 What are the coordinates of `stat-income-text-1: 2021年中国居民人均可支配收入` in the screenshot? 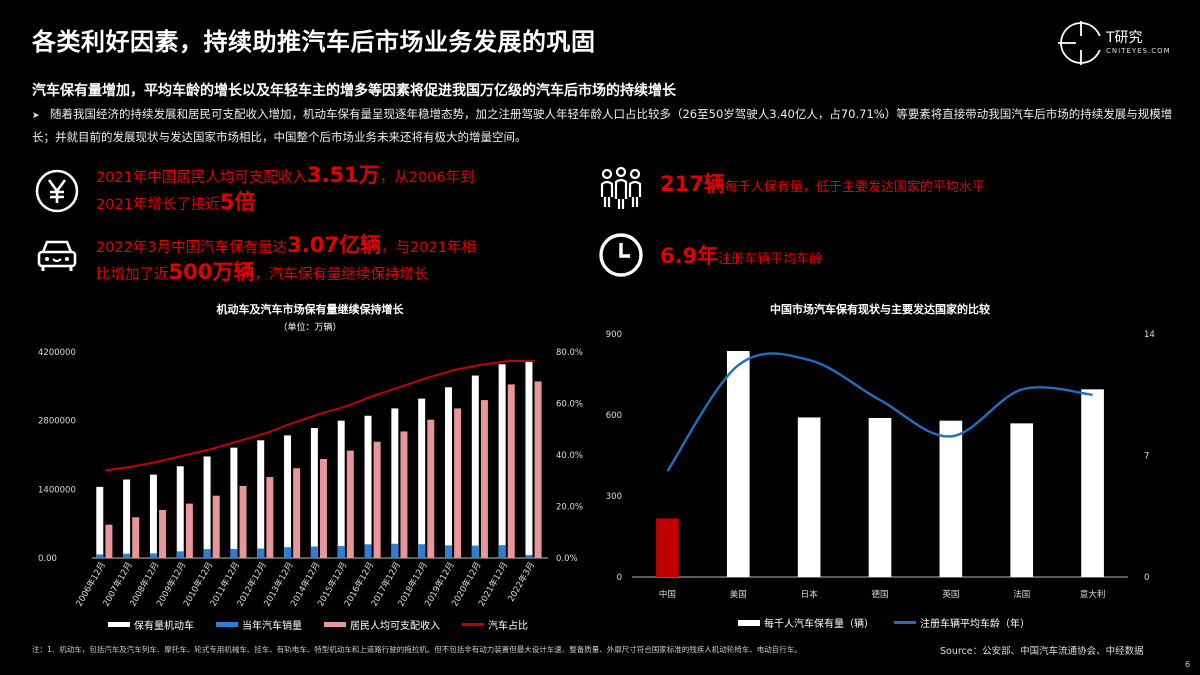 It's located at (201, 178).